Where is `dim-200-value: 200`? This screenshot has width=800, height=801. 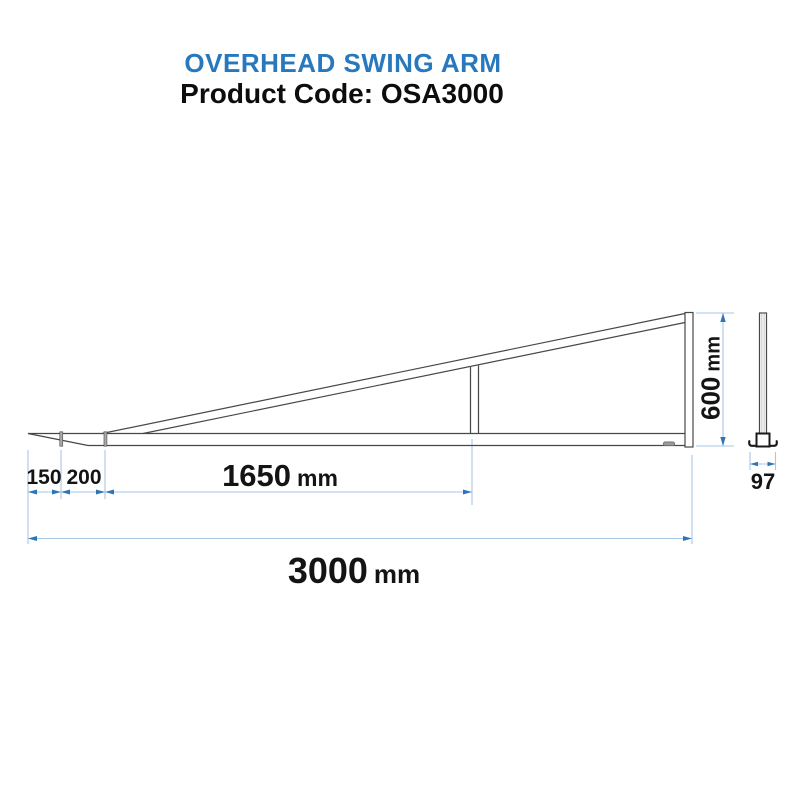
dim-200-value: 200 is located at coordinates (84, 477).